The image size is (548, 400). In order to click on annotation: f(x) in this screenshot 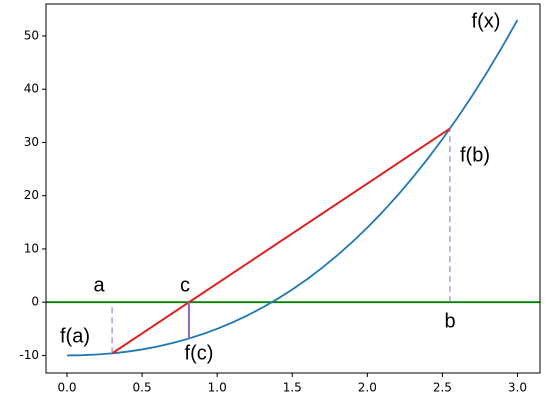, I will do `click(486, 21)`.